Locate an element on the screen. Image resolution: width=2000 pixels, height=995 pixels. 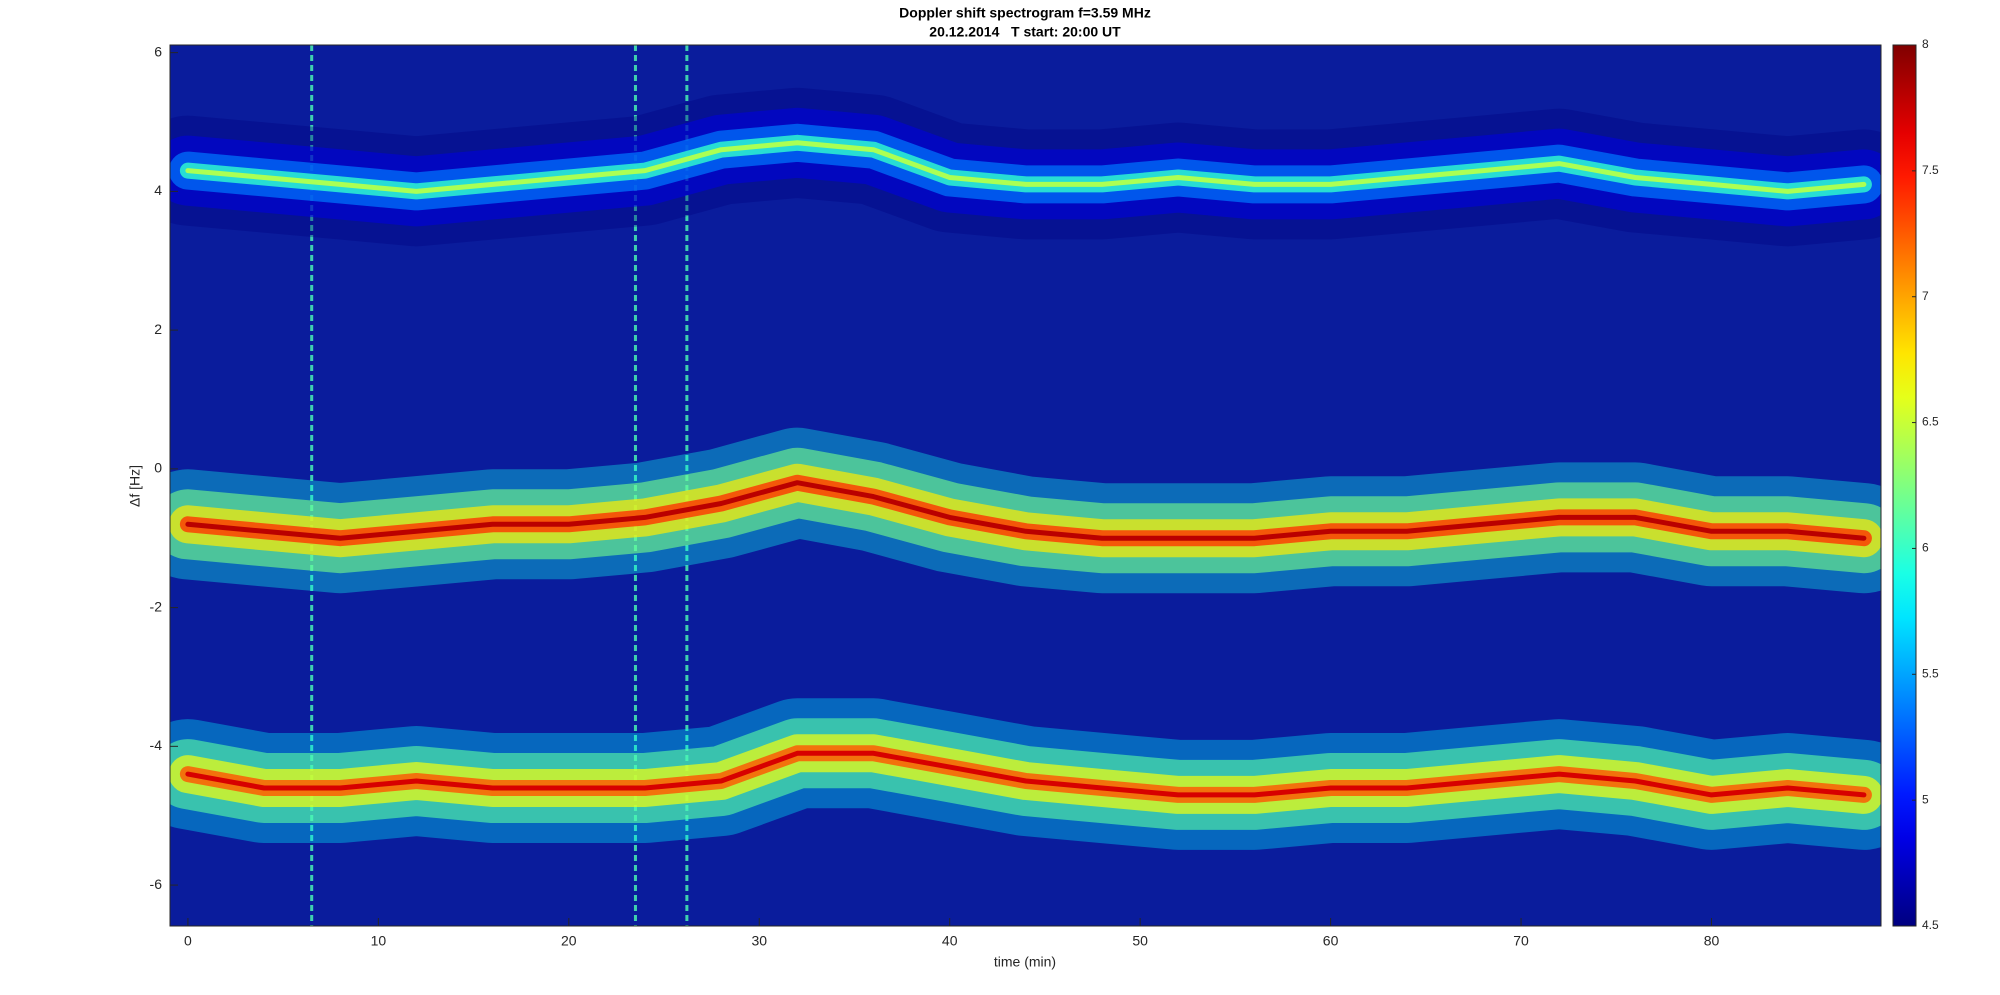
colorbar is located at coordinates (1904, 485).